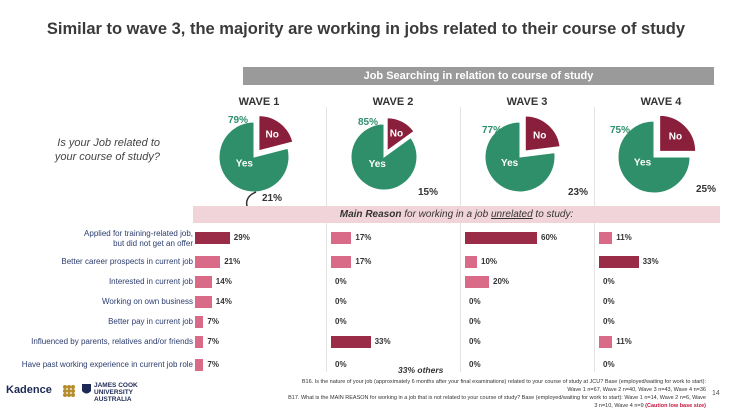 The height and width of the screenshot is (412, 732). What do you see at coordinates (232, 261) in the screenshot?
I see `reason-bar-value: 21%` at bounding box center [232, 261].